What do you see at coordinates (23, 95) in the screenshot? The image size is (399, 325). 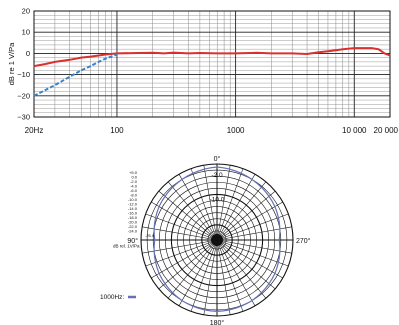 I see `y-tick-label: −20` at bounding box center [23, 95].